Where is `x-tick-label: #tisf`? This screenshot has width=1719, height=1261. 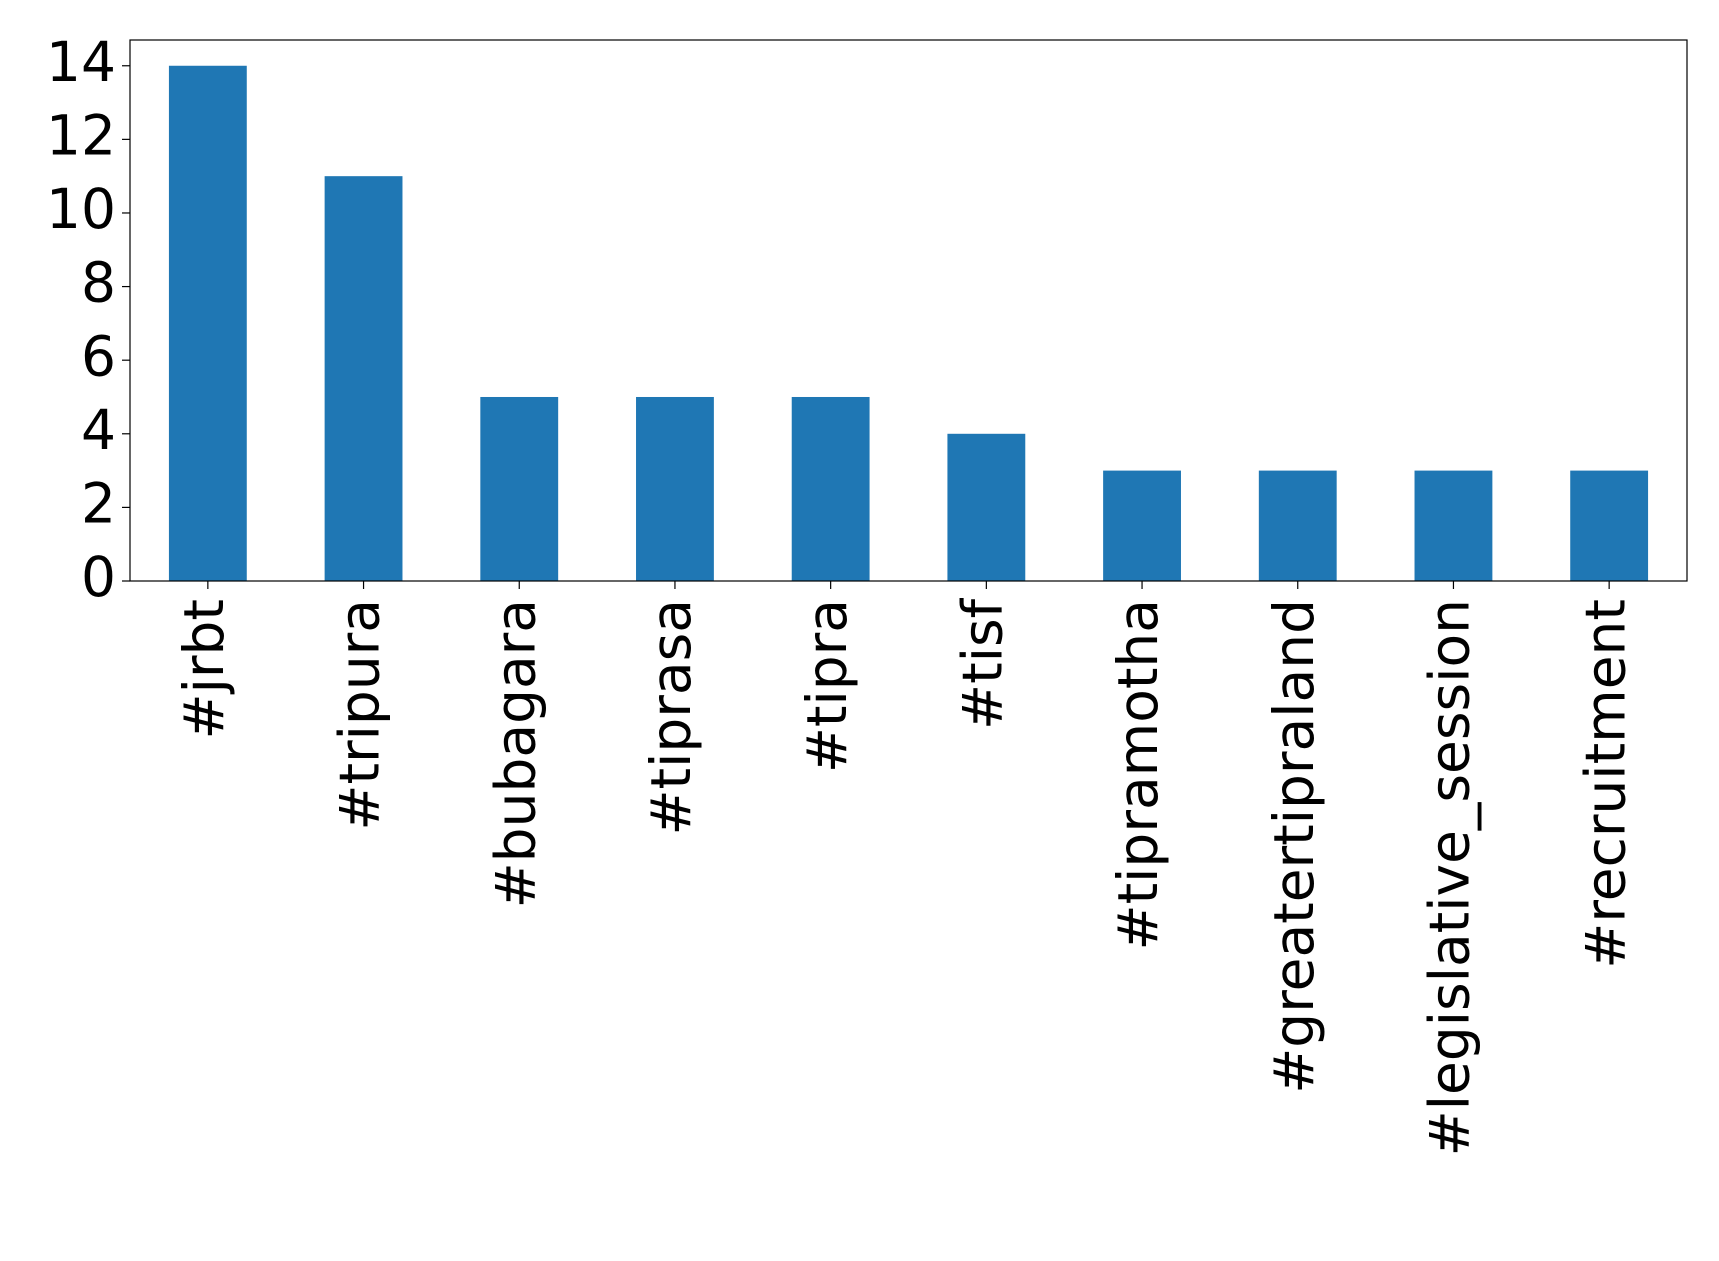
x-tick-label: #tisf is located at coordinates (982, 663).